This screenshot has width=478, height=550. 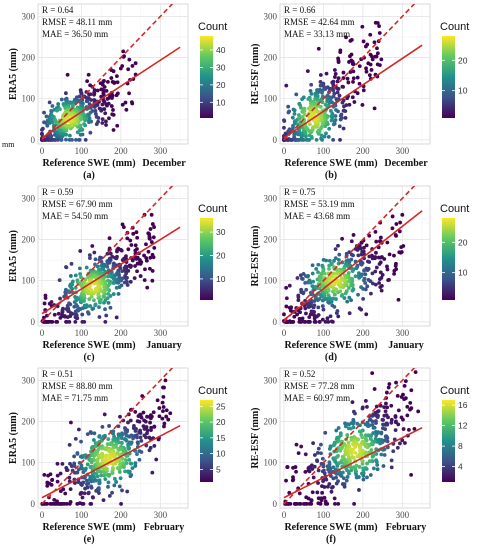 What do you see at coordinates (164, 163) in the screenshot?
I see `month-label: December` at bounding box center [164, 163].